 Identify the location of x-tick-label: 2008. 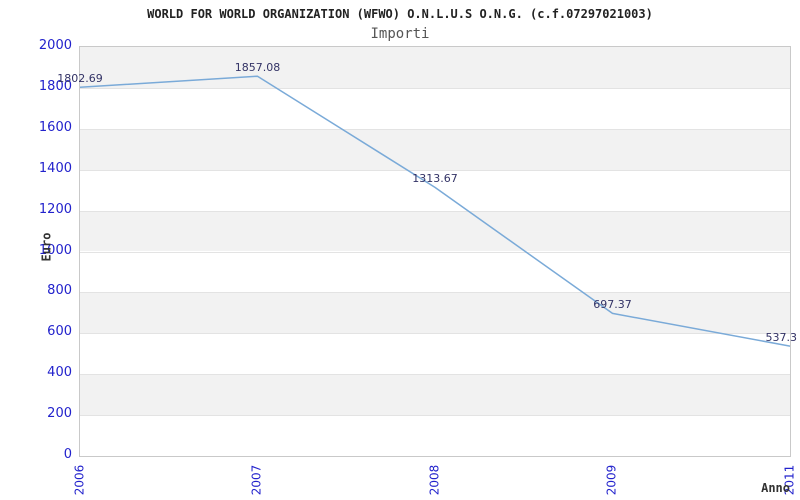
(433, 480).